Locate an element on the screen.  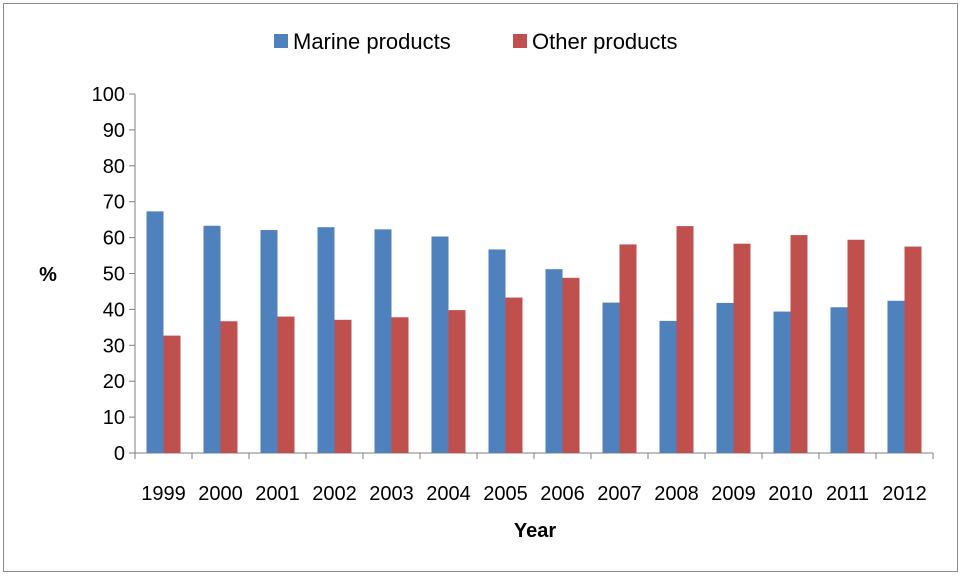
bar-marine-2008 is located at coordinates (668, 386).